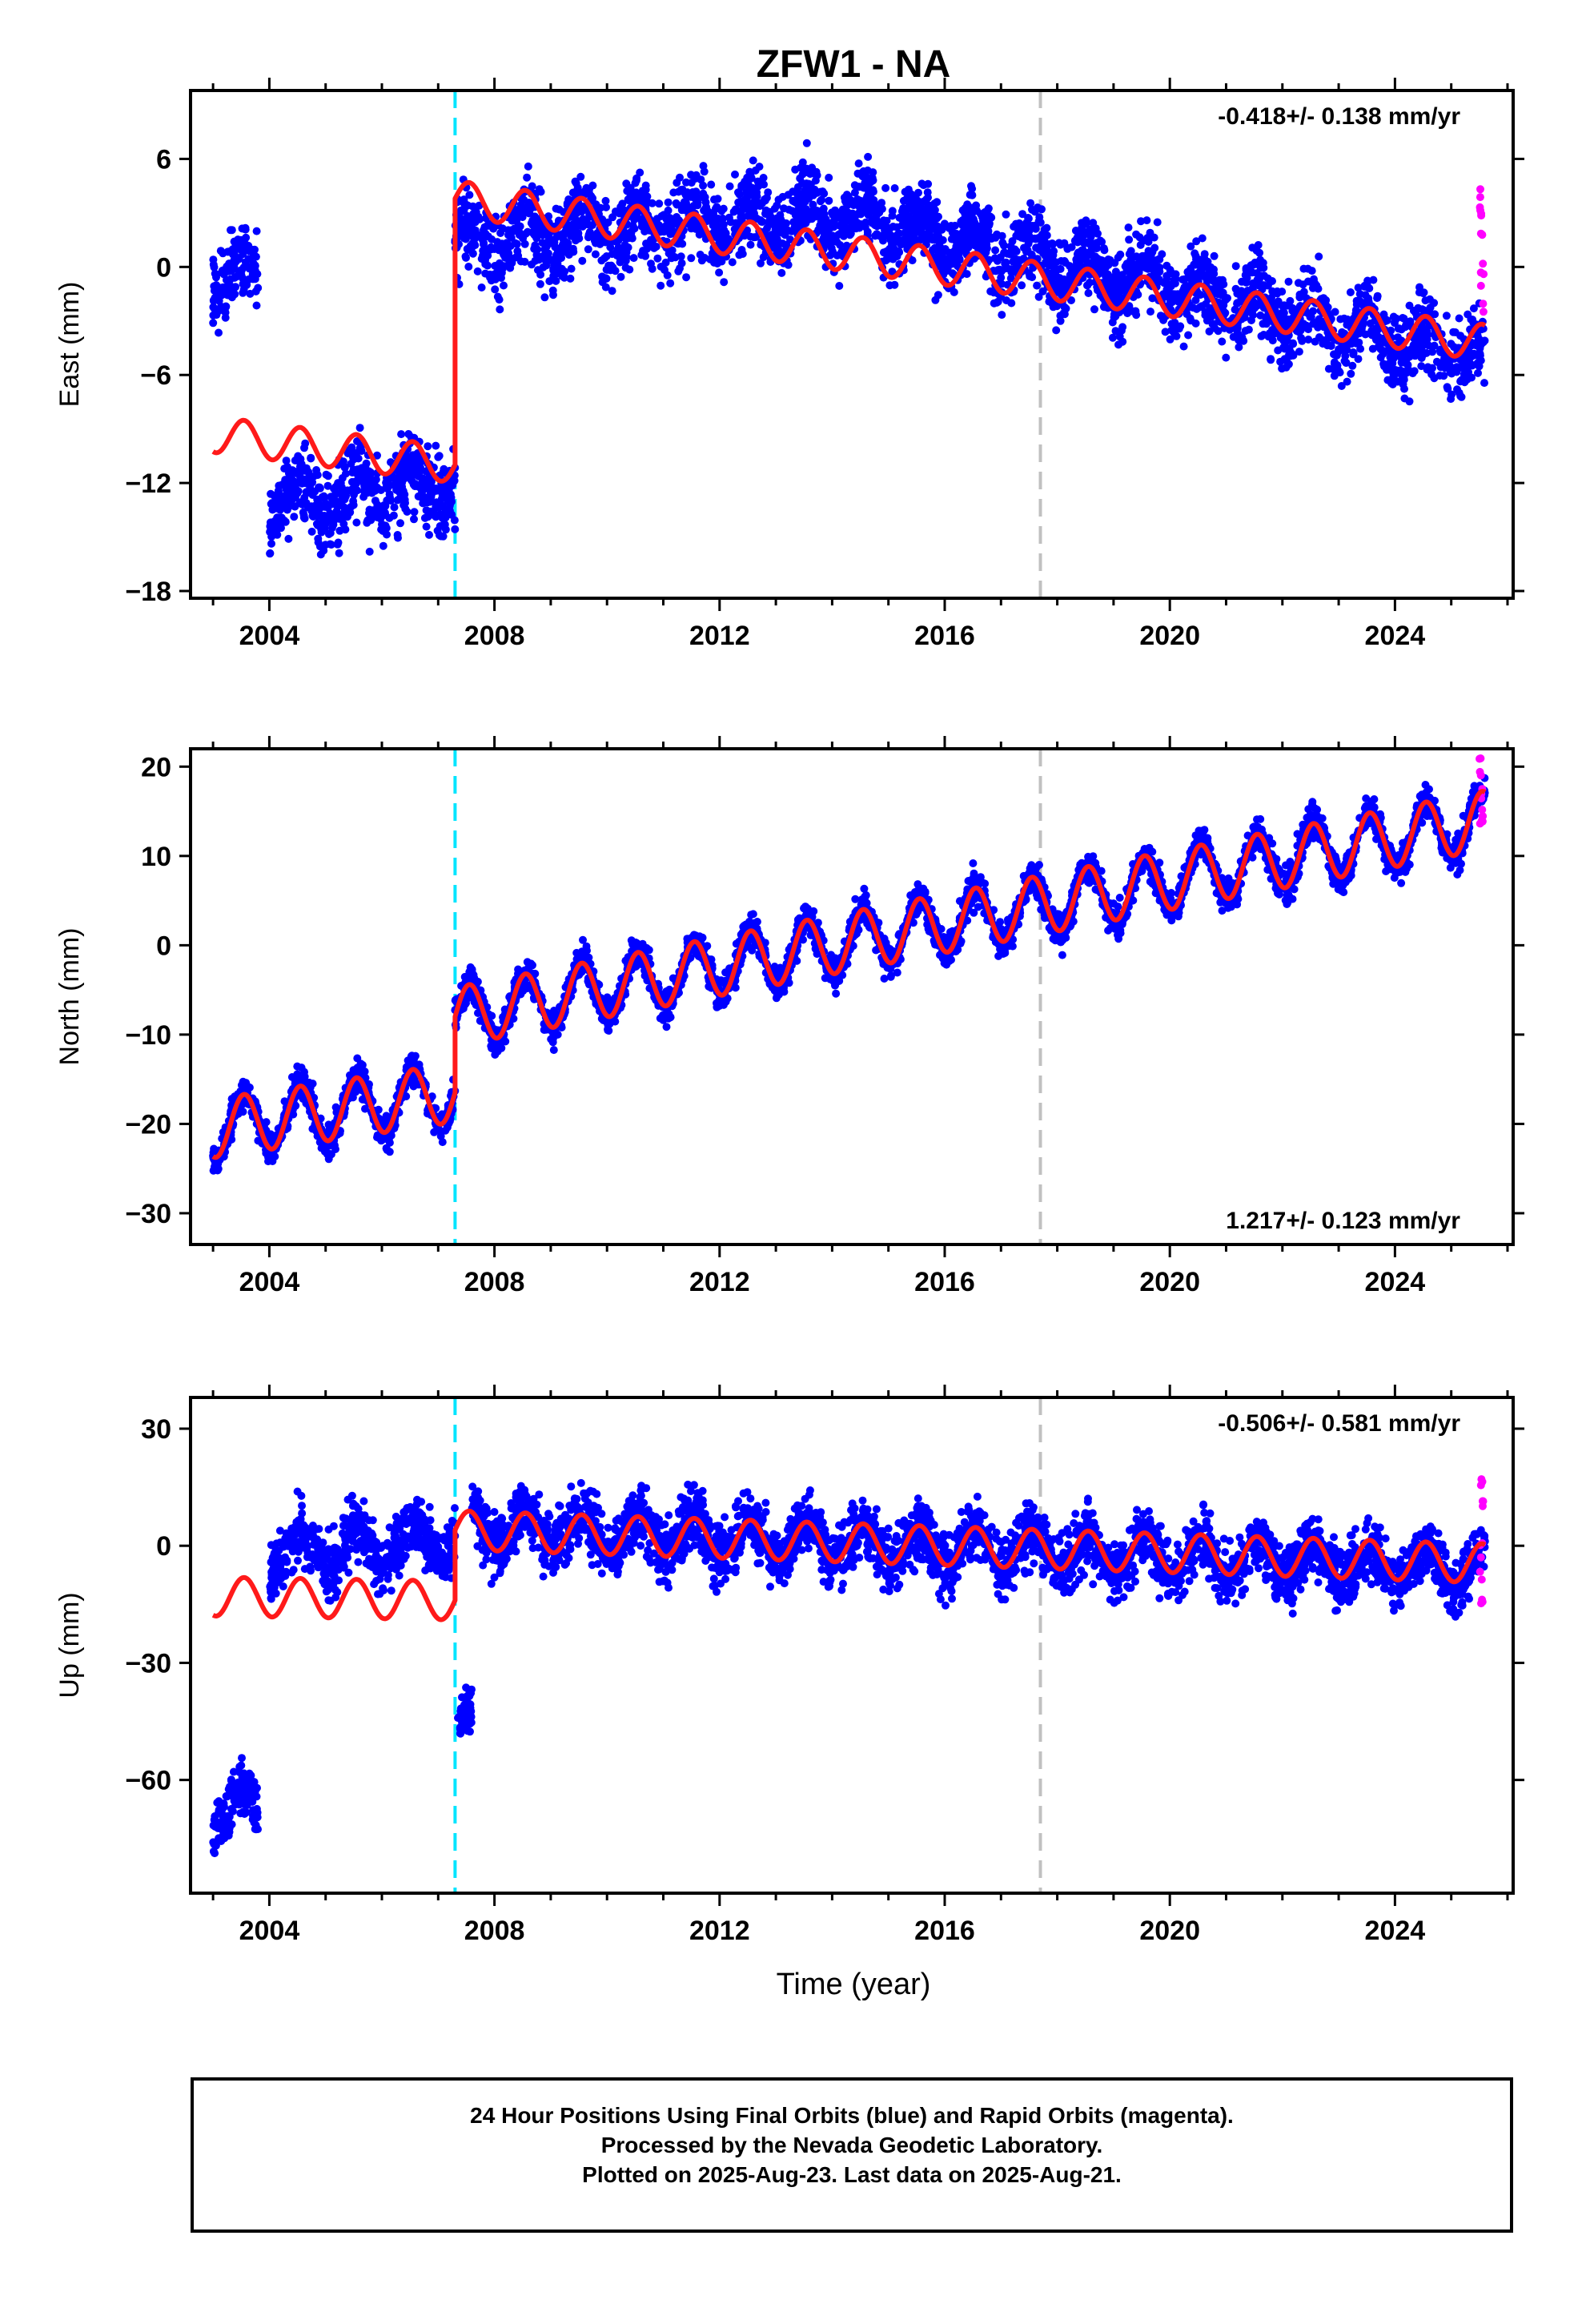 This screenshot has height=2324, width=1582. What do you see at coordinates (148, 592) in the screenshot?
I see `y-tick-label: −18` at bounding box center [148, 592].